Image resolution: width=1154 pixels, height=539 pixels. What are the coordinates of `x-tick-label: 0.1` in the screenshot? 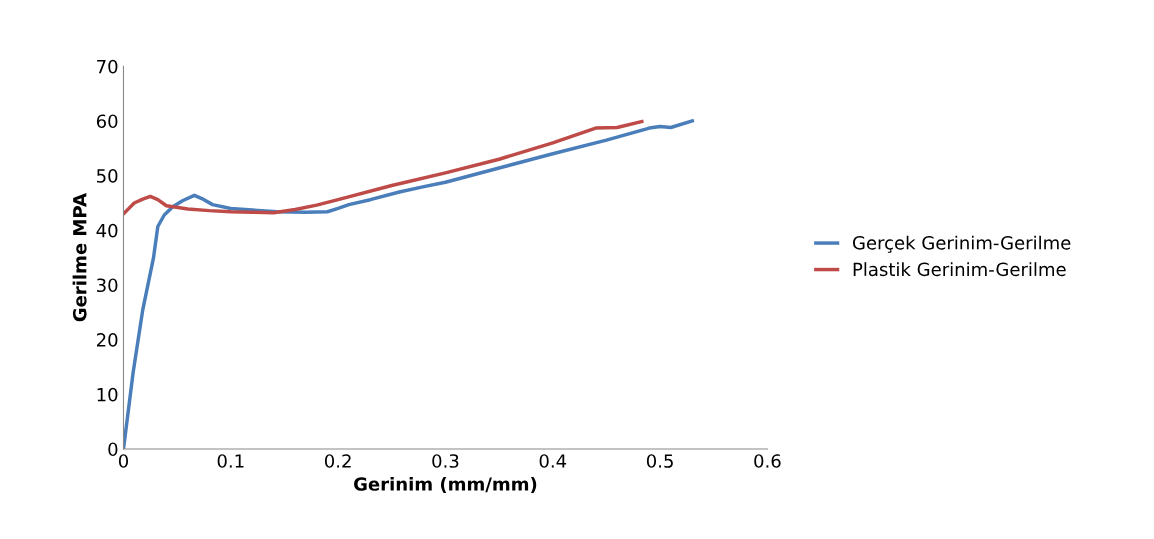 It's located at (230, 461).